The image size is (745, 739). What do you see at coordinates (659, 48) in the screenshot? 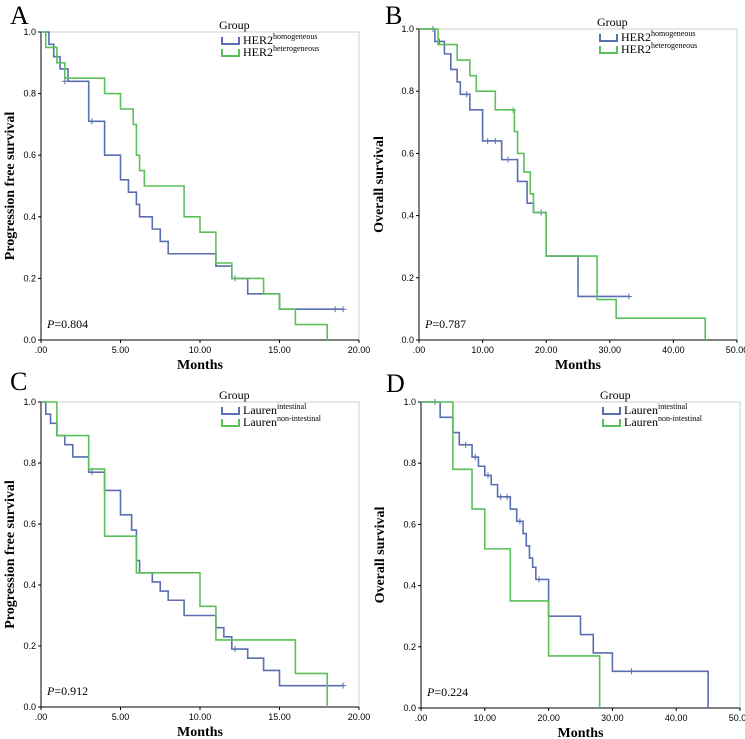
I see `legend-entry: HER2heterogeneous` at bounding box center [659, 48].